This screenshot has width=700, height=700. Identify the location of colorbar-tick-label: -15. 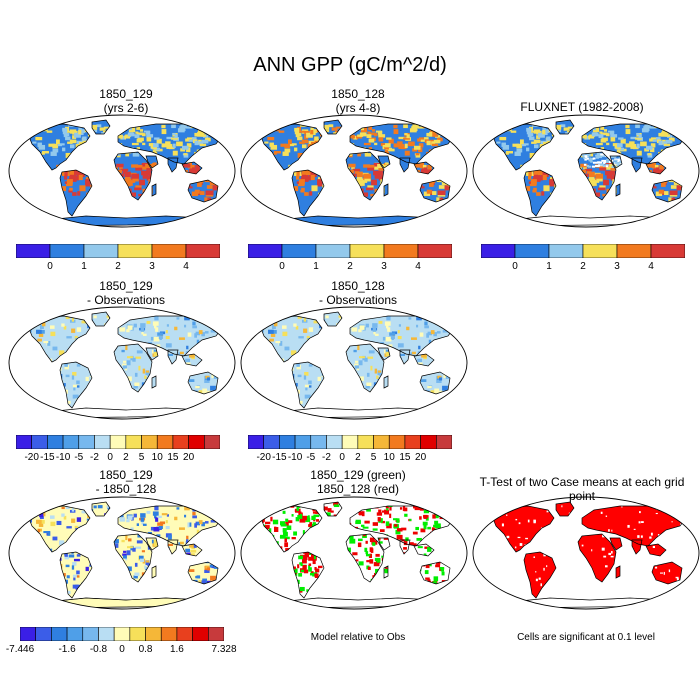
(47, 457).